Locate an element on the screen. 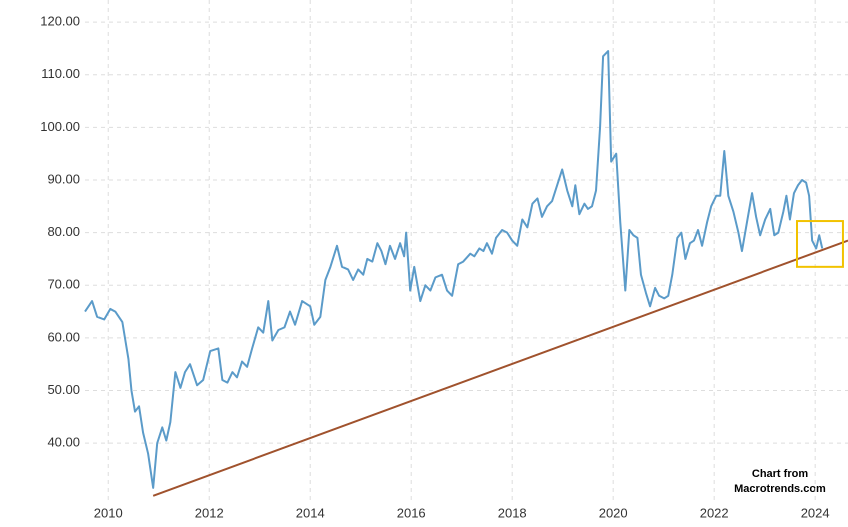 This screenshot has width=848, height=527. x-tick-label: 2022 is located at coordinates (714, 512).